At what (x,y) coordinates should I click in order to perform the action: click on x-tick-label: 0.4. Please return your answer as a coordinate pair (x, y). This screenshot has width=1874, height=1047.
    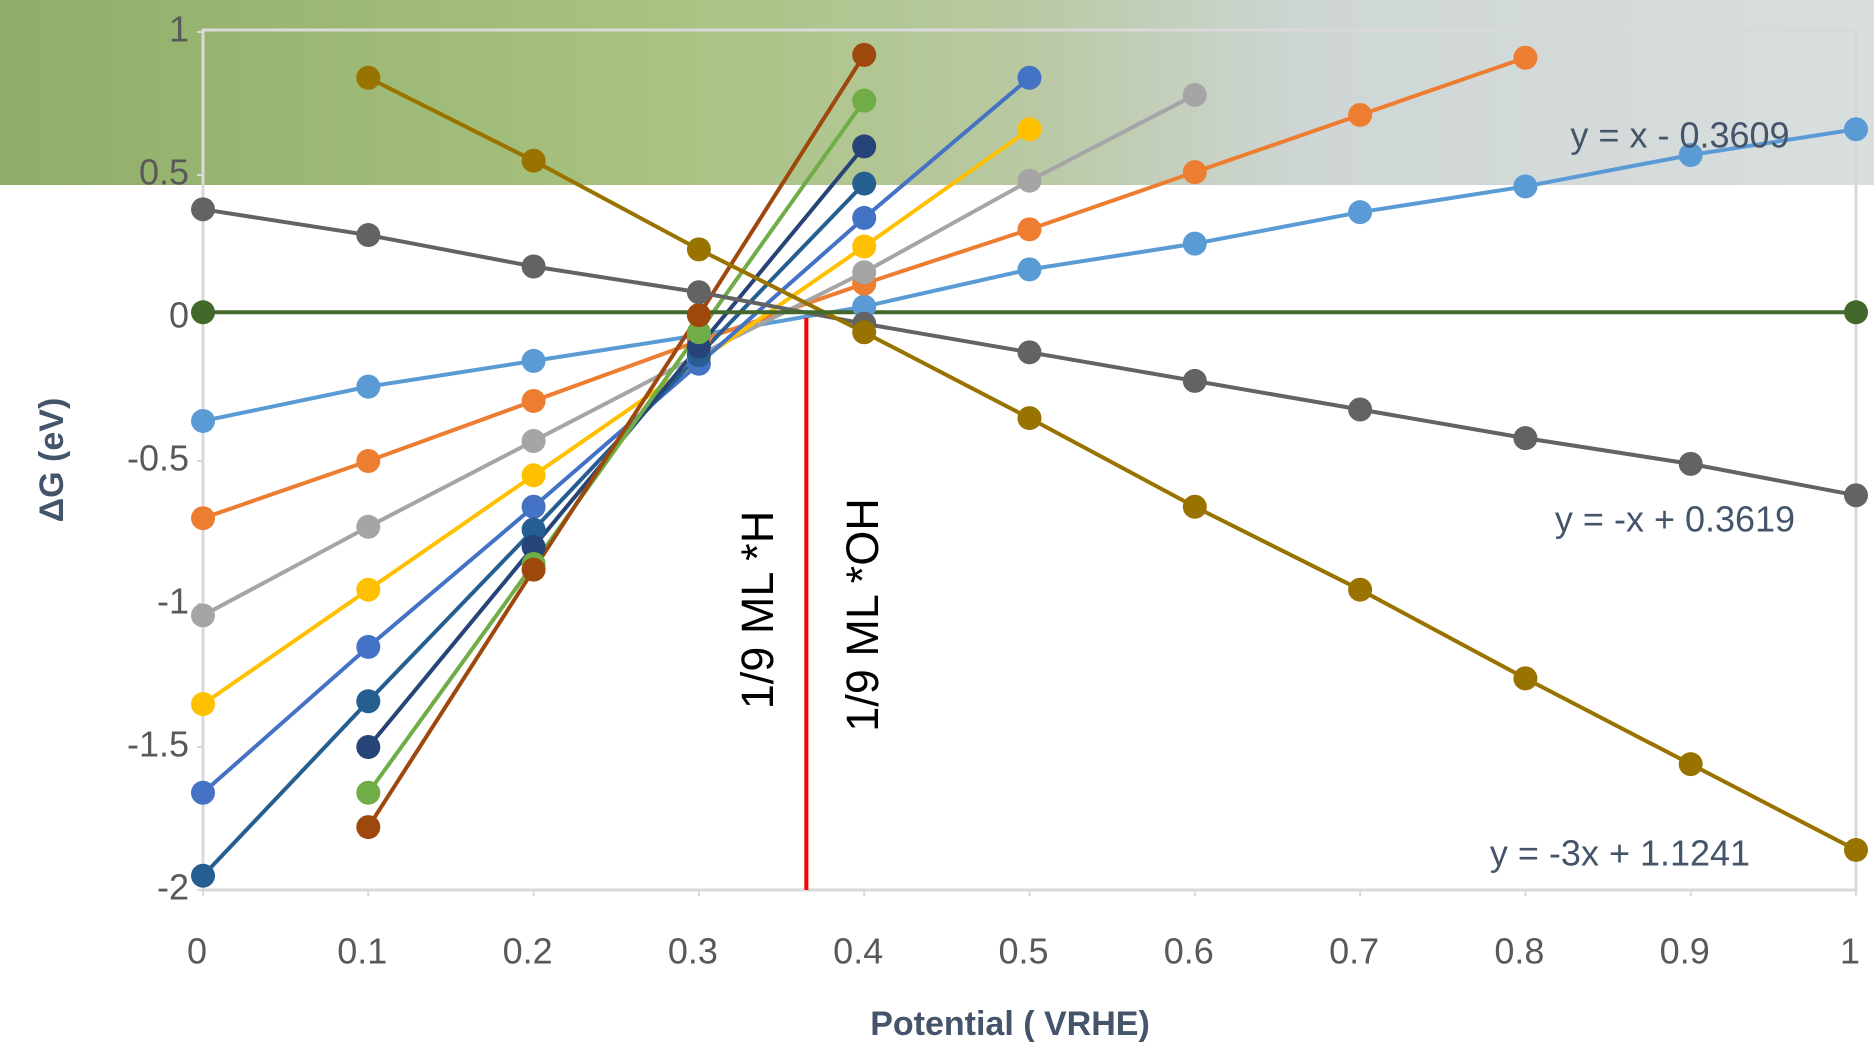
    Looking at the image, I should click on (858, 951).